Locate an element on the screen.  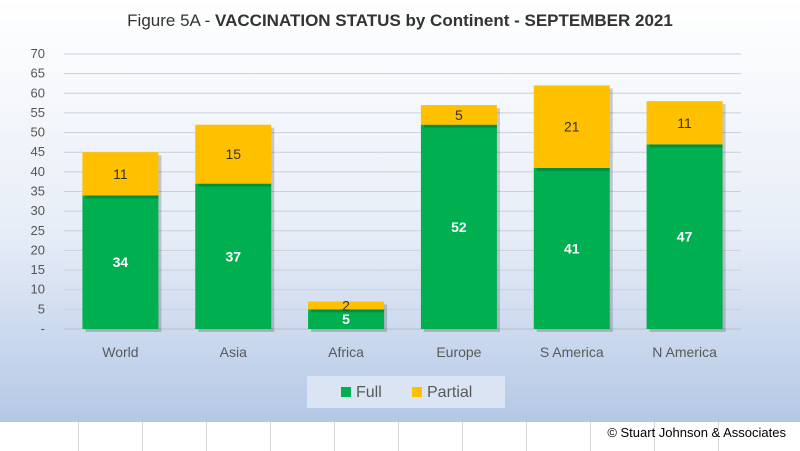
data-label: 2 is located at coordinates (346, 305).